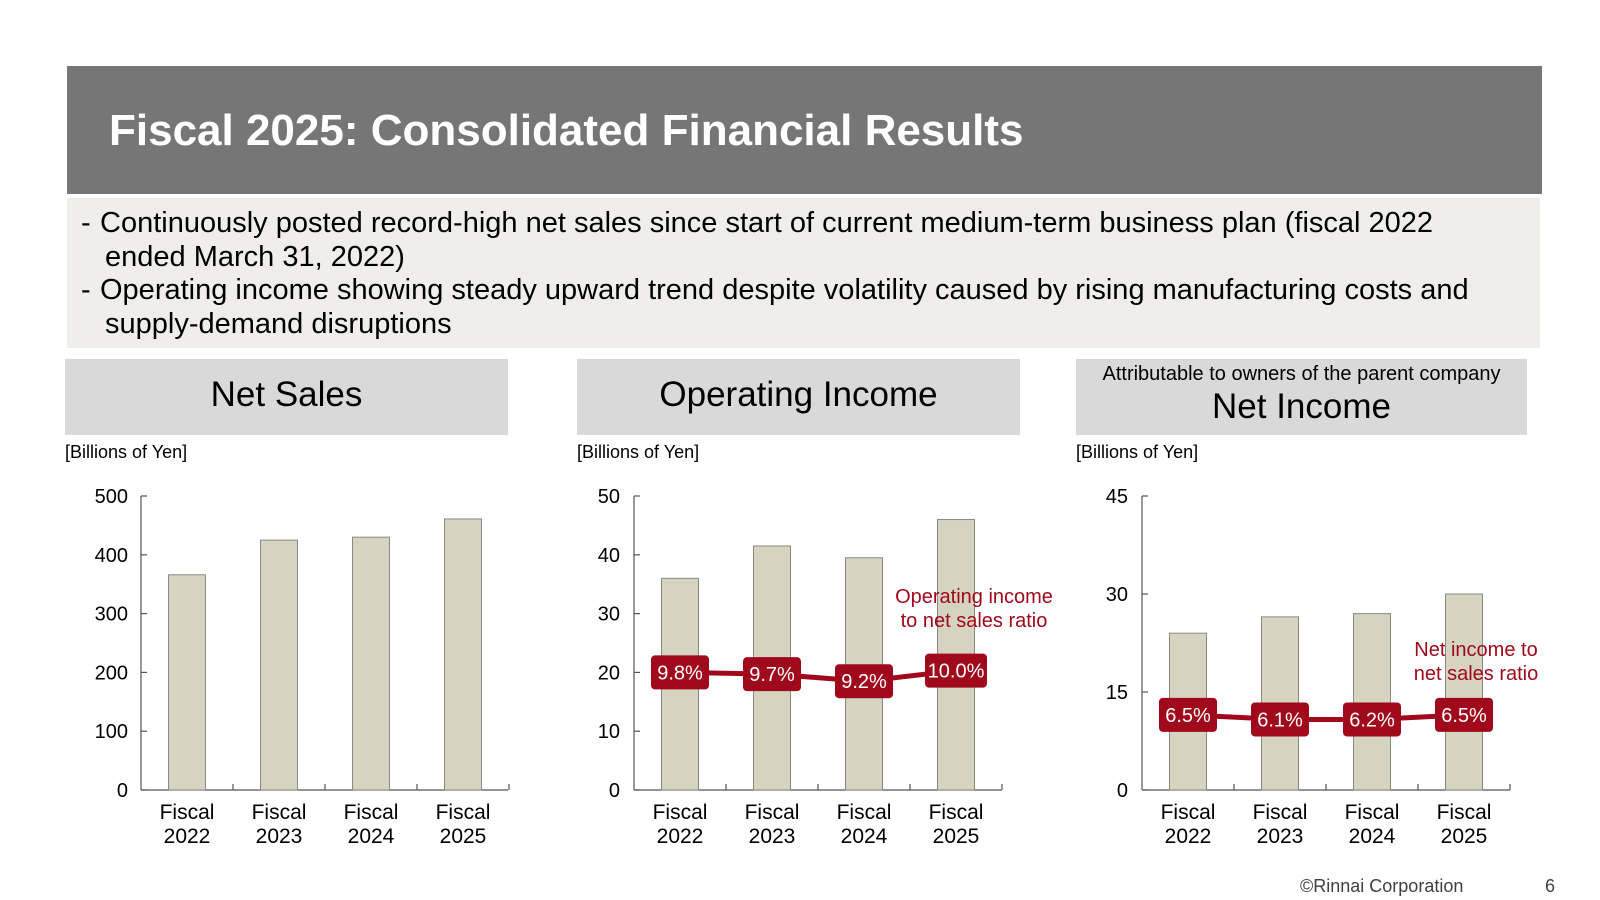  Describe the element at coordinates (609, 556) in the screenshot. I see `y-tick-label: 40` at that location.